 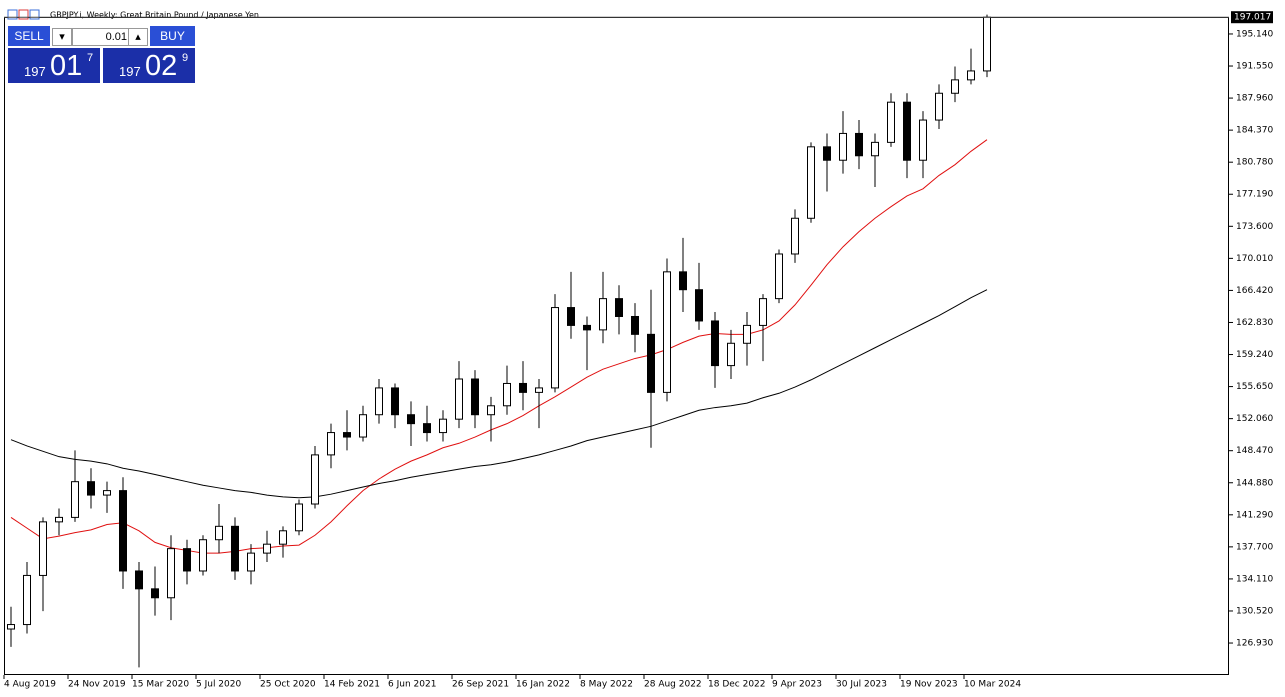 I want to click on ask-main: 02, so click(x=161, y=66).